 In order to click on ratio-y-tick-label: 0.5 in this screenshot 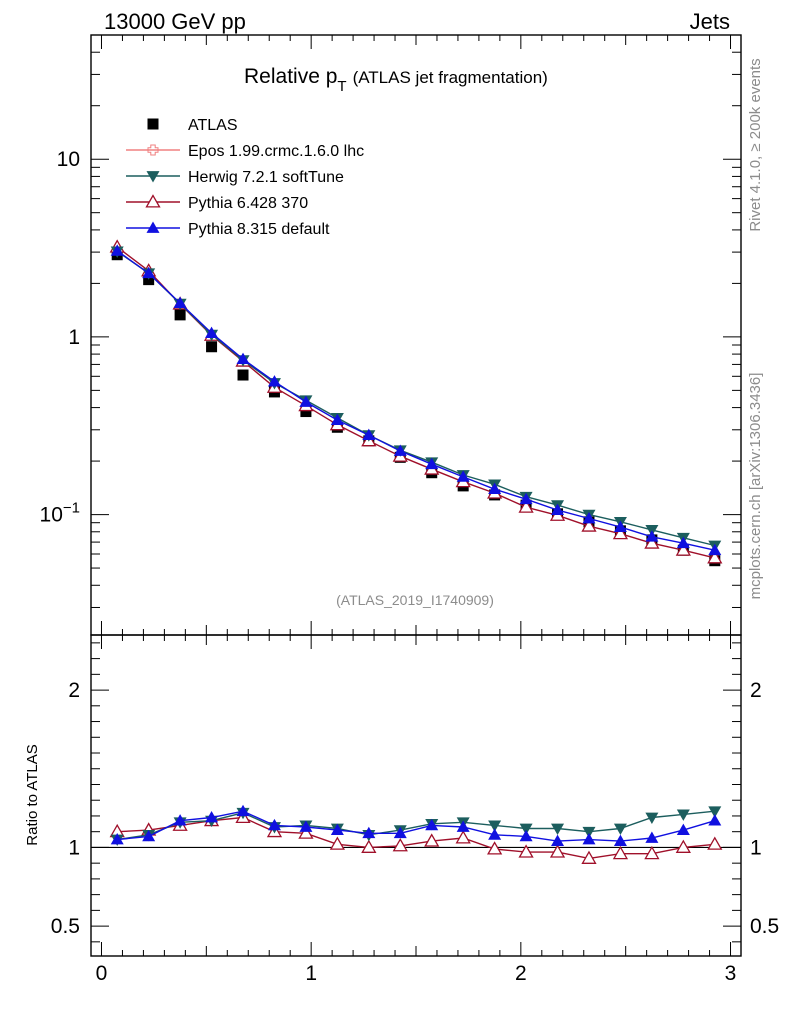, I will do `click(65, 926)`.